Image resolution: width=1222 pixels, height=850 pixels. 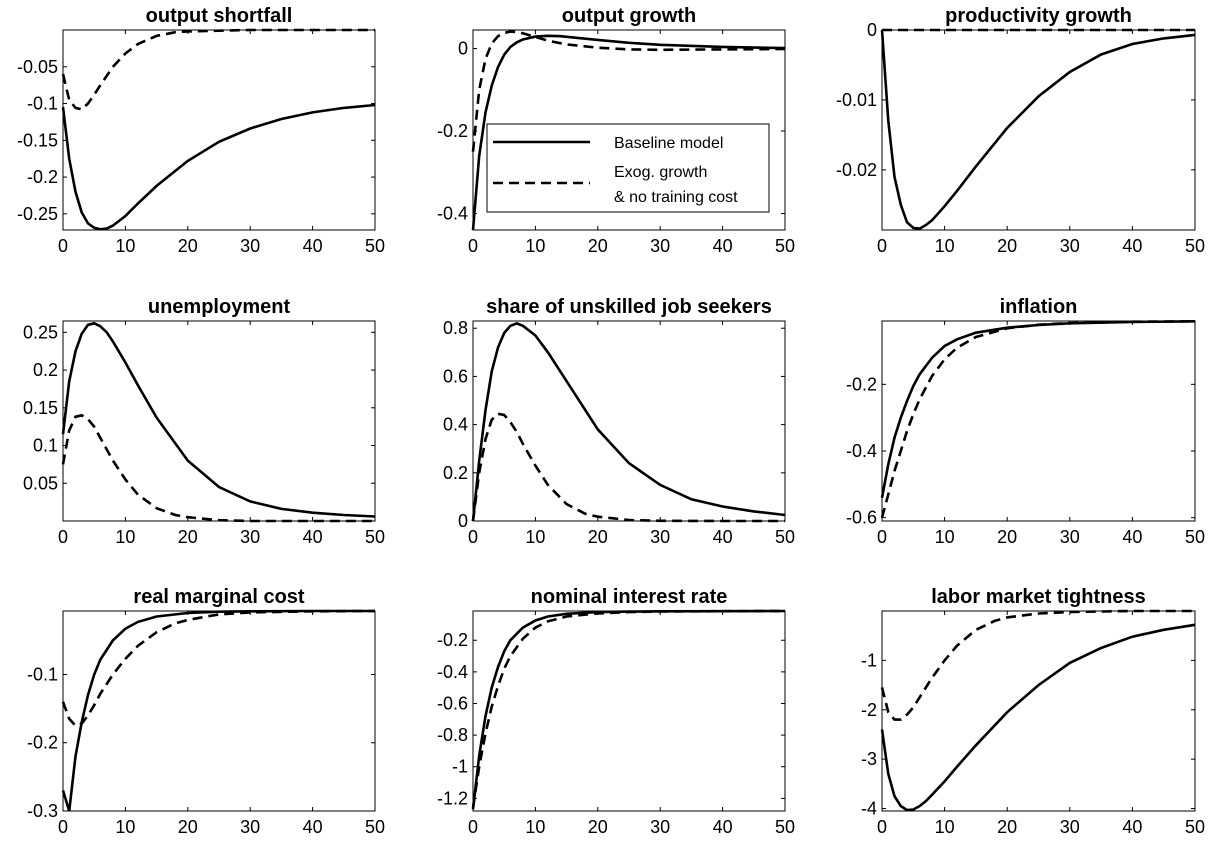 What do you see at coordinates (869, 710) in the screenshot?
I see `y-tick-label: -2` at bounding box center [869, 710].